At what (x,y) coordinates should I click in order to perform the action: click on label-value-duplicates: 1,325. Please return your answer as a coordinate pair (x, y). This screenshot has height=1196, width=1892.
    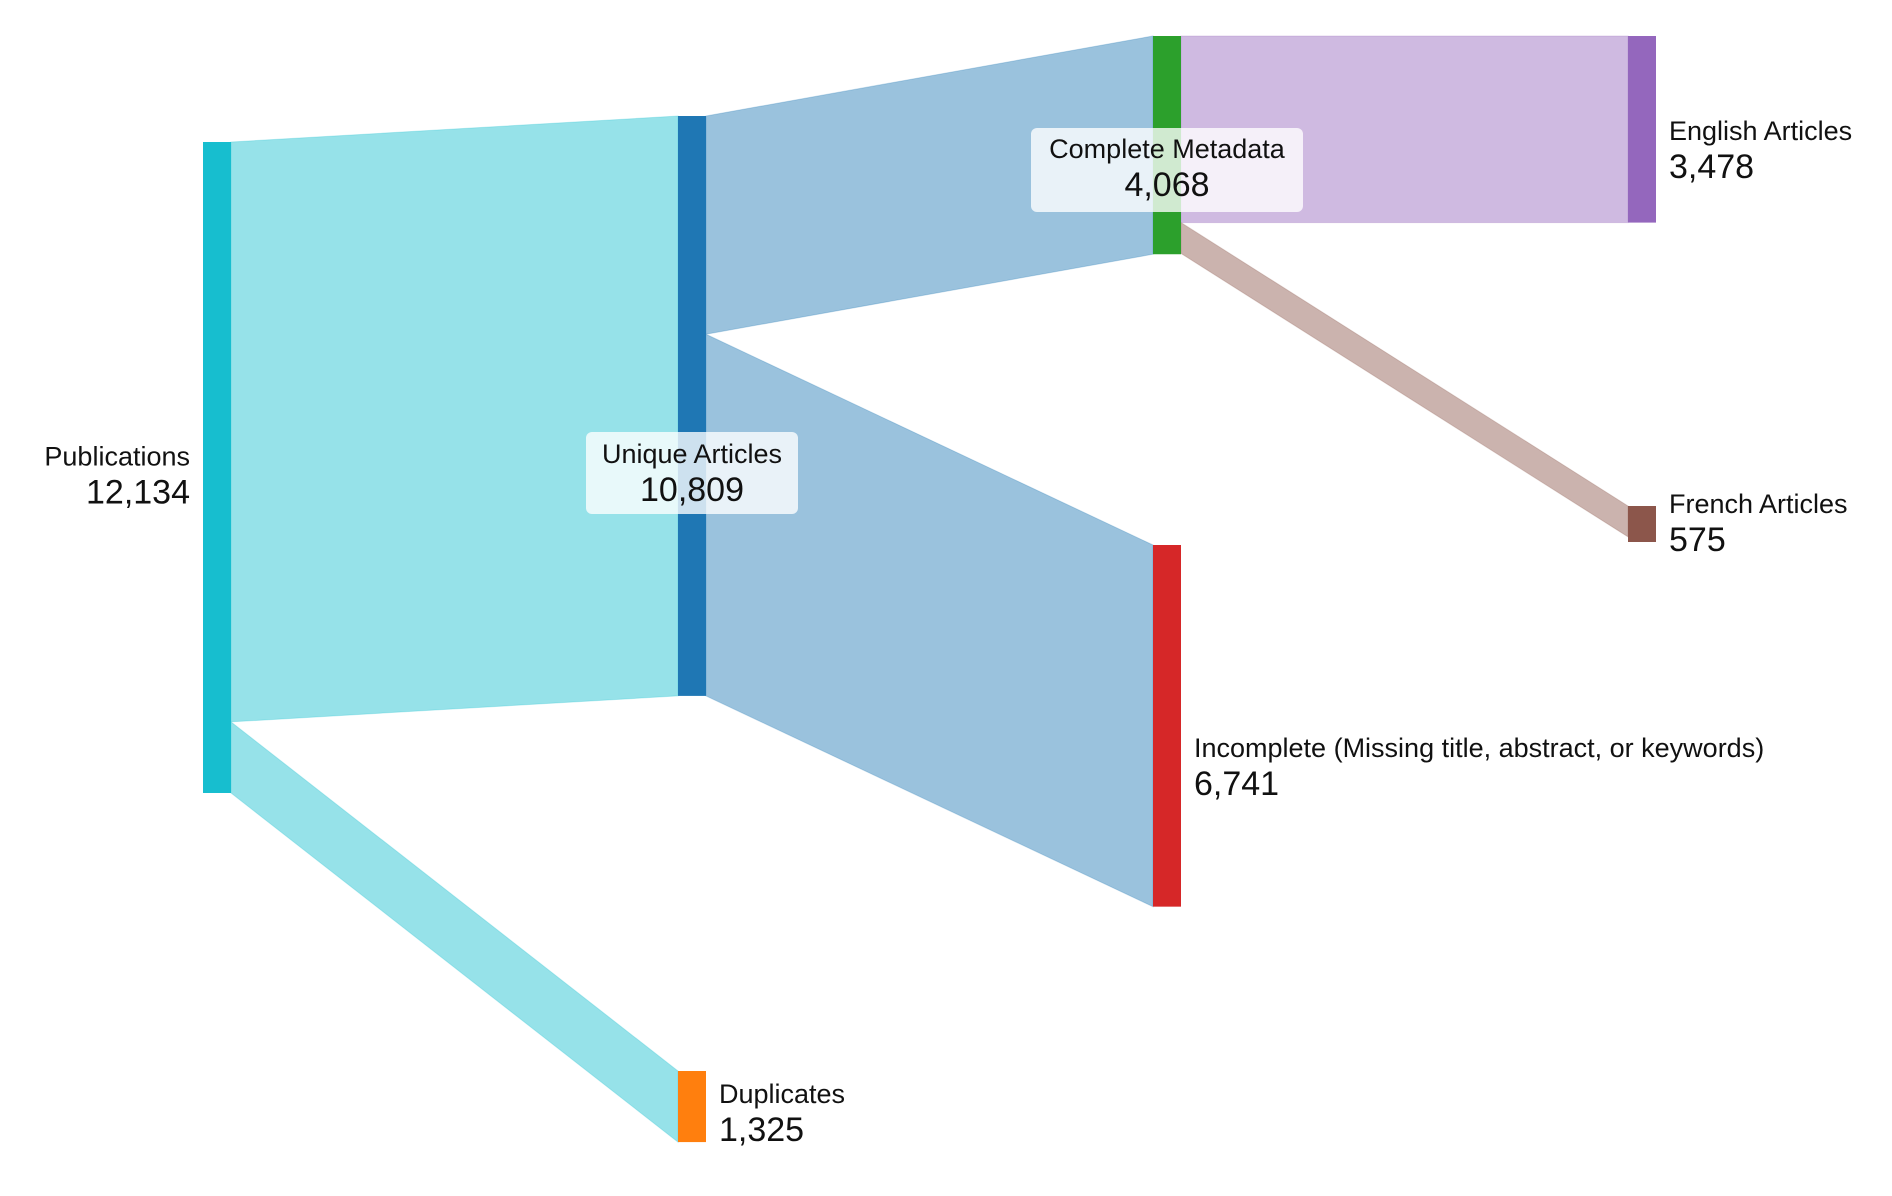
    Looking at the image, I should click on (761, 1130).